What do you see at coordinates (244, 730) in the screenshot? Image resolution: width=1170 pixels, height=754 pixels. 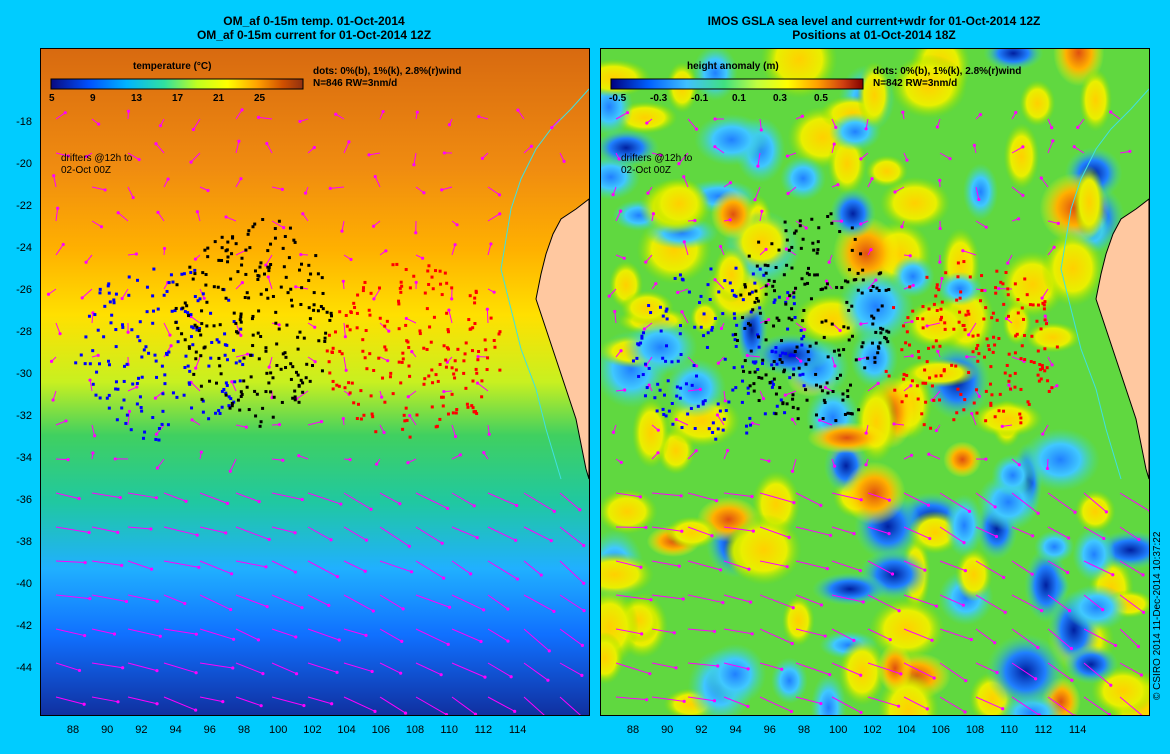 I see `lon-label: 98` at bounding box center [244, 730].